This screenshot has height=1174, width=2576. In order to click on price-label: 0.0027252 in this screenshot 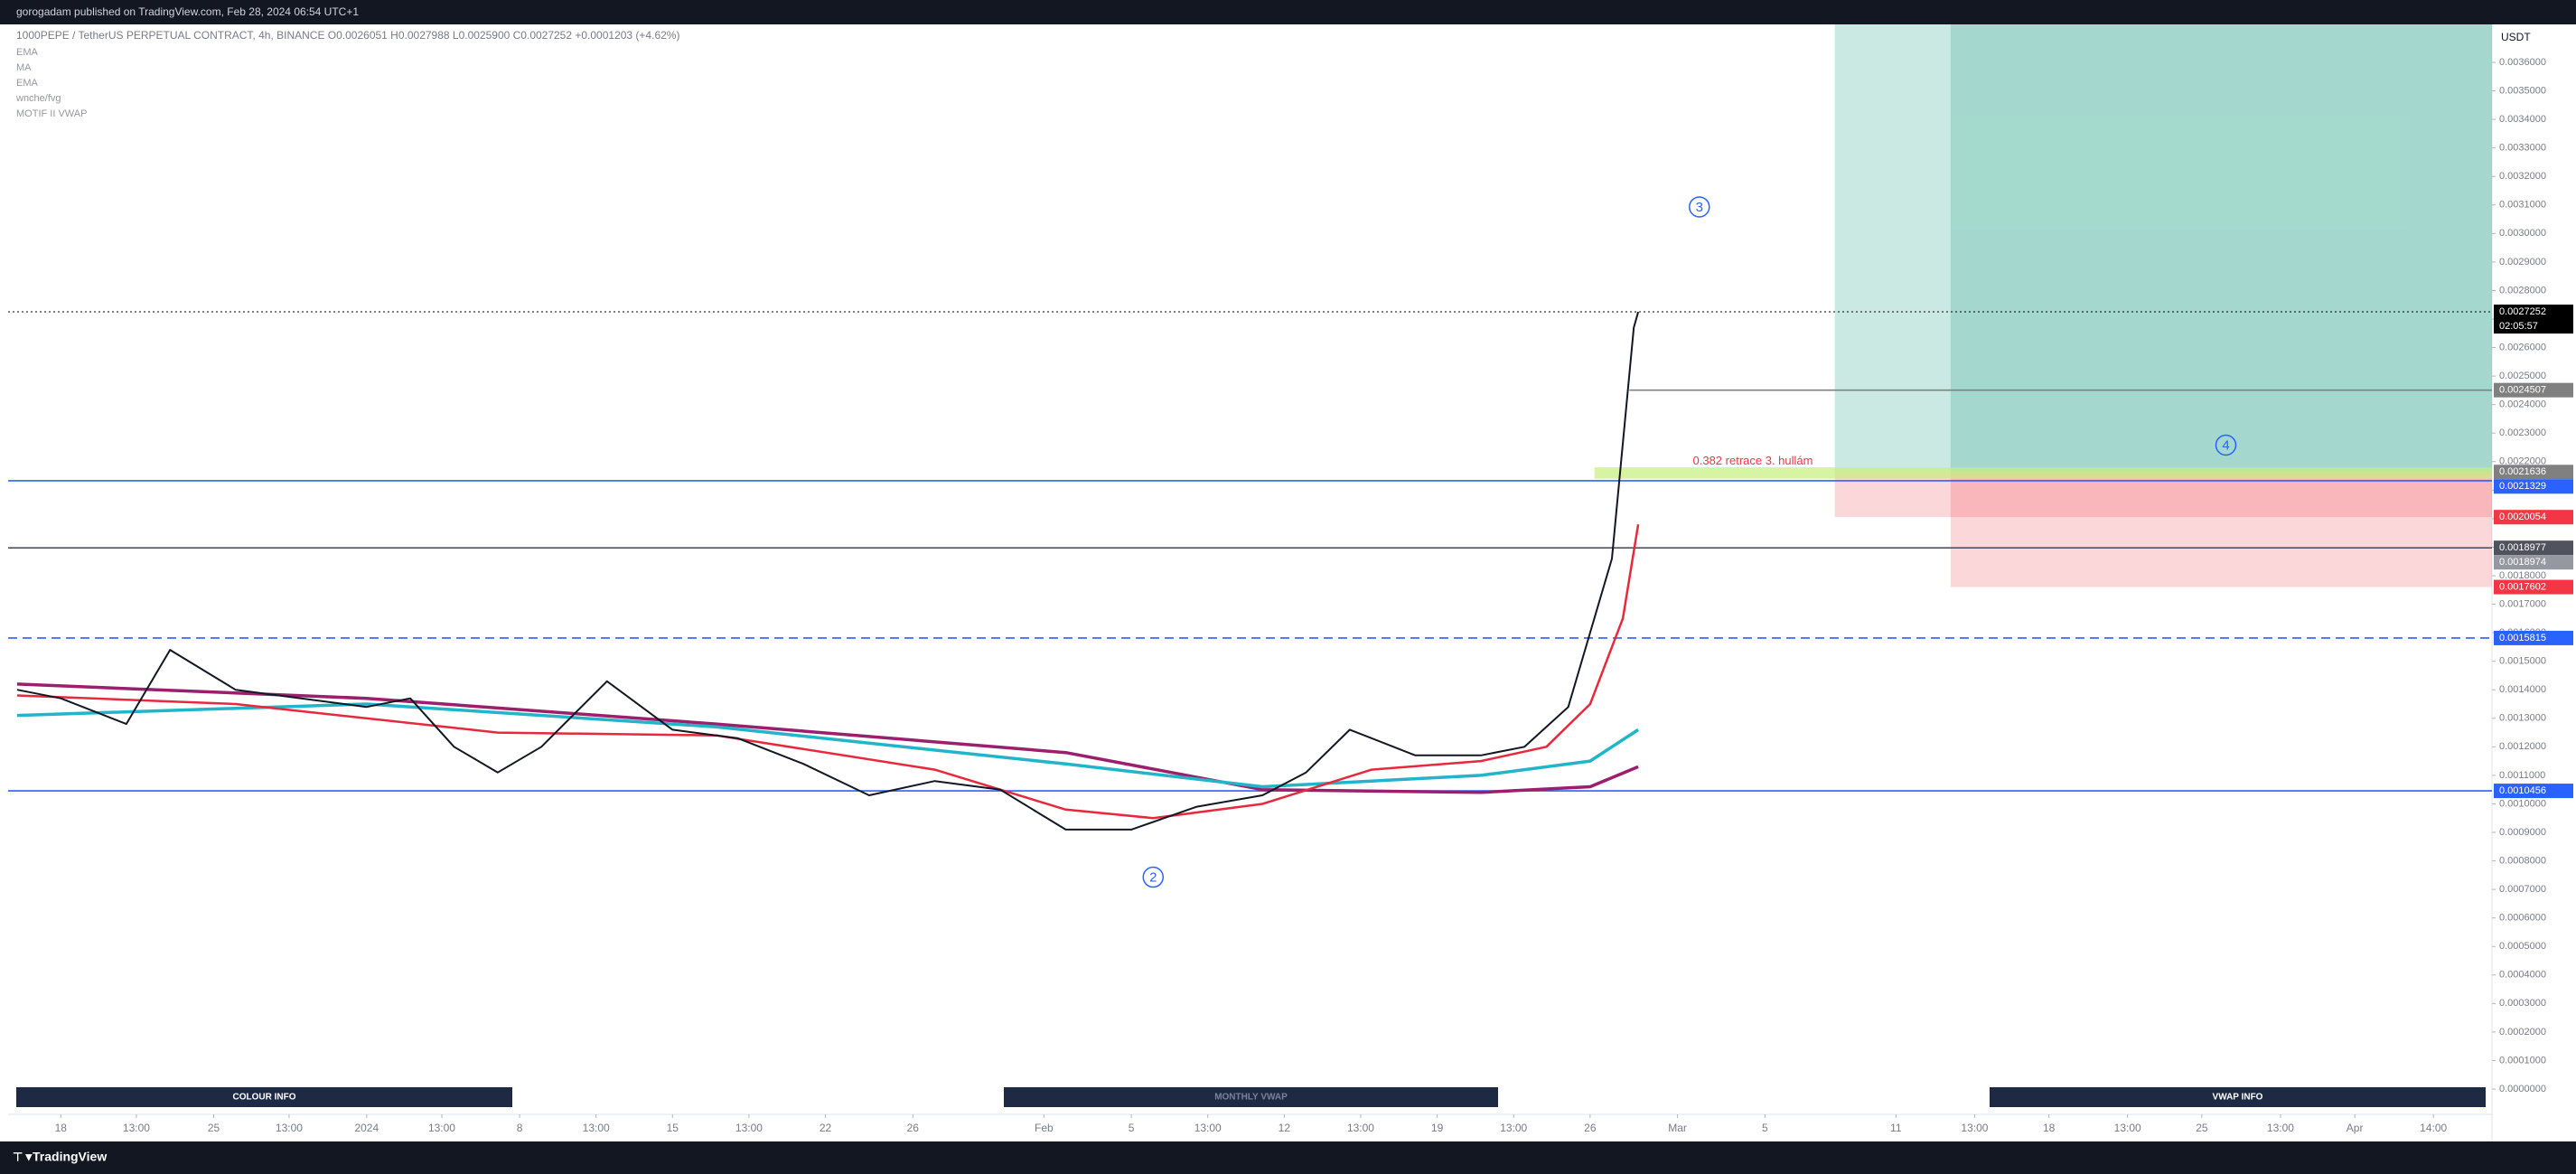, I will do `click(2522, 311)`.